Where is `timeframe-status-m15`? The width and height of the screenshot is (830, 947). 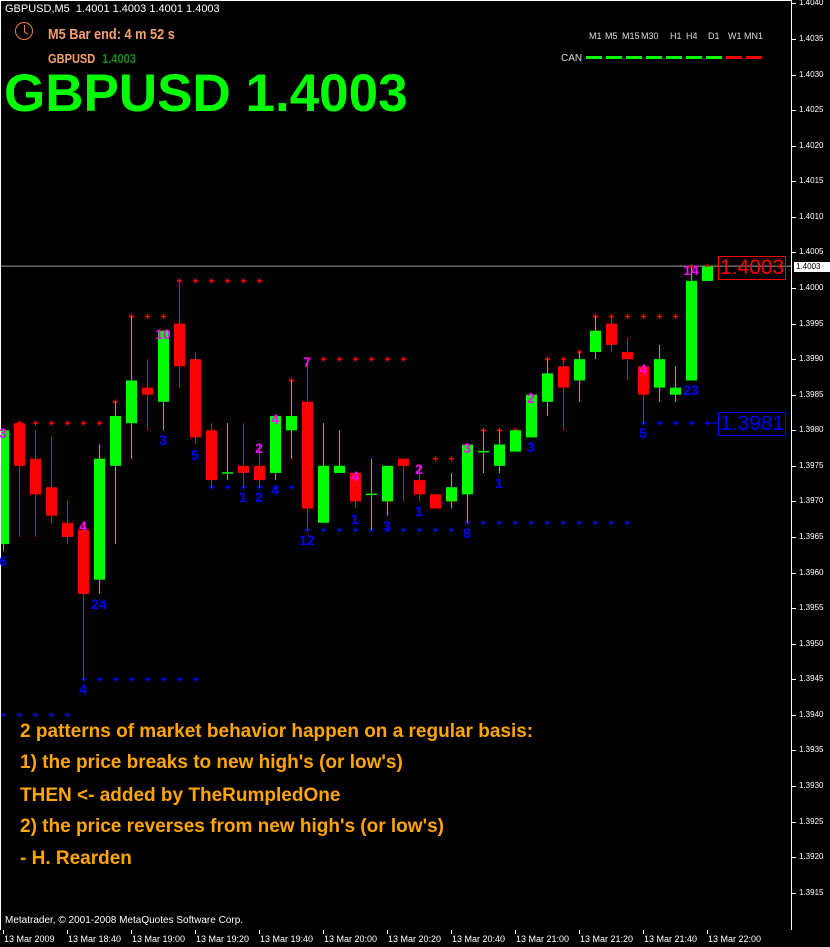
timeframe-status-m15 is located at coordinates (634, 57).